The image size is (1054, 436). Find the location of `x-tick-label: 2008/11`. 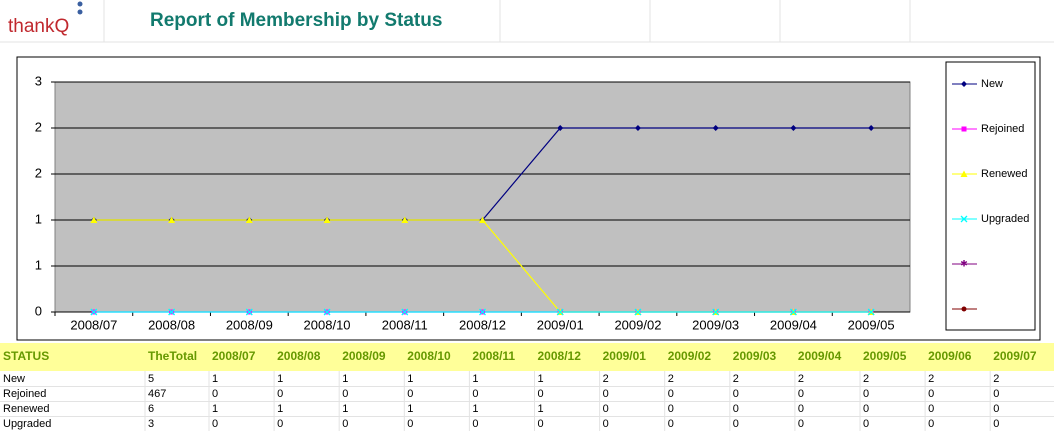

x-tick-label: 2008/11 is located at coordinates (405, 324).